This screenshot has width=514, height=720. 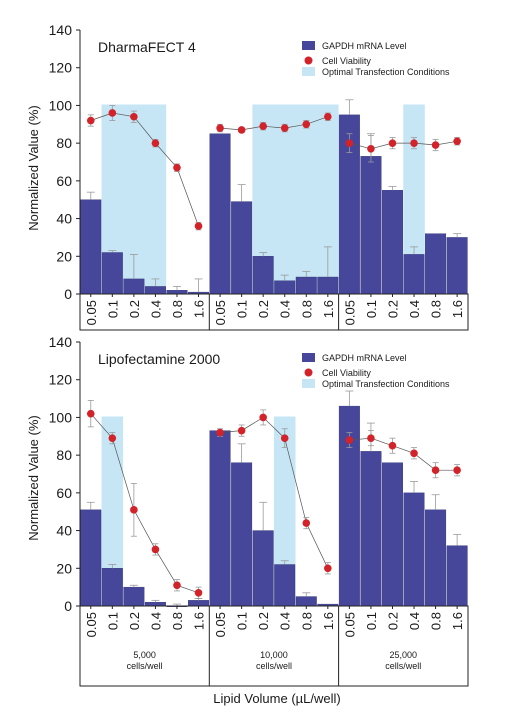 I want to click on viability-line, so click(x=144, y=169).